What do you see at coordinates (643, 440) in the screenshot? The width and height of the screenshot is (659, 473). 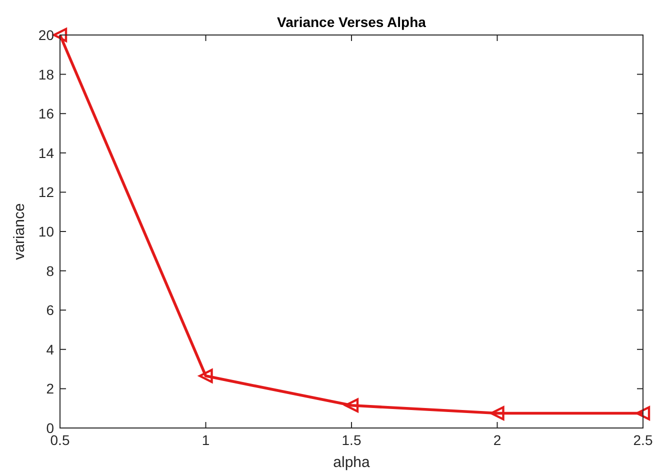 I see `x-tick-label: 2.5` at bounding box center [643, 440].